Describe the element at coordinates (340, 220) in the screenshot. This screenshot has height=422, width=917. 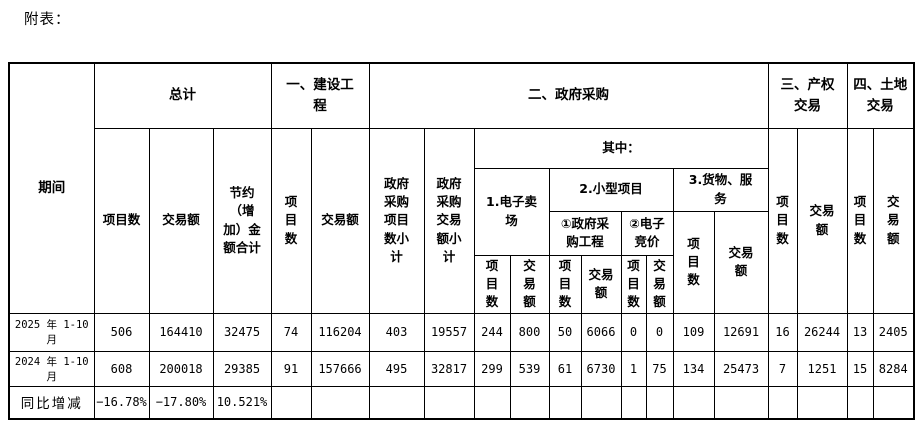
I see `header-construction-transaction-amount: 交易额` at that location.